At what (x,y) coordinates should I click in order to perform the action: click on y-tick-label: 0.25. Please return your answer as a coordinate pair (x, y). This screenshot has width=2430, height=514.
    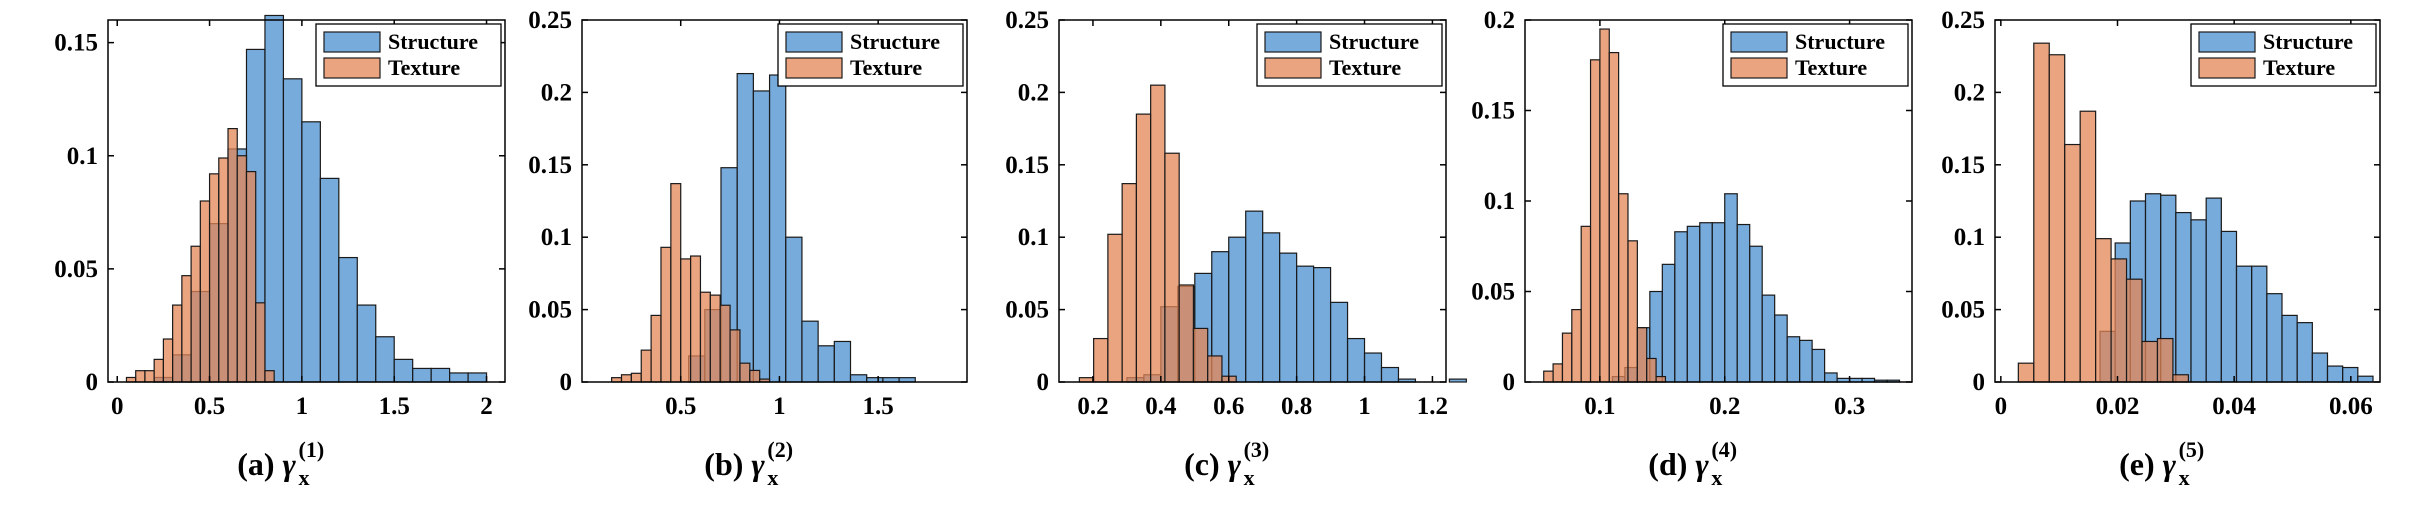
    Looking at the image, I should click on (550, 20).